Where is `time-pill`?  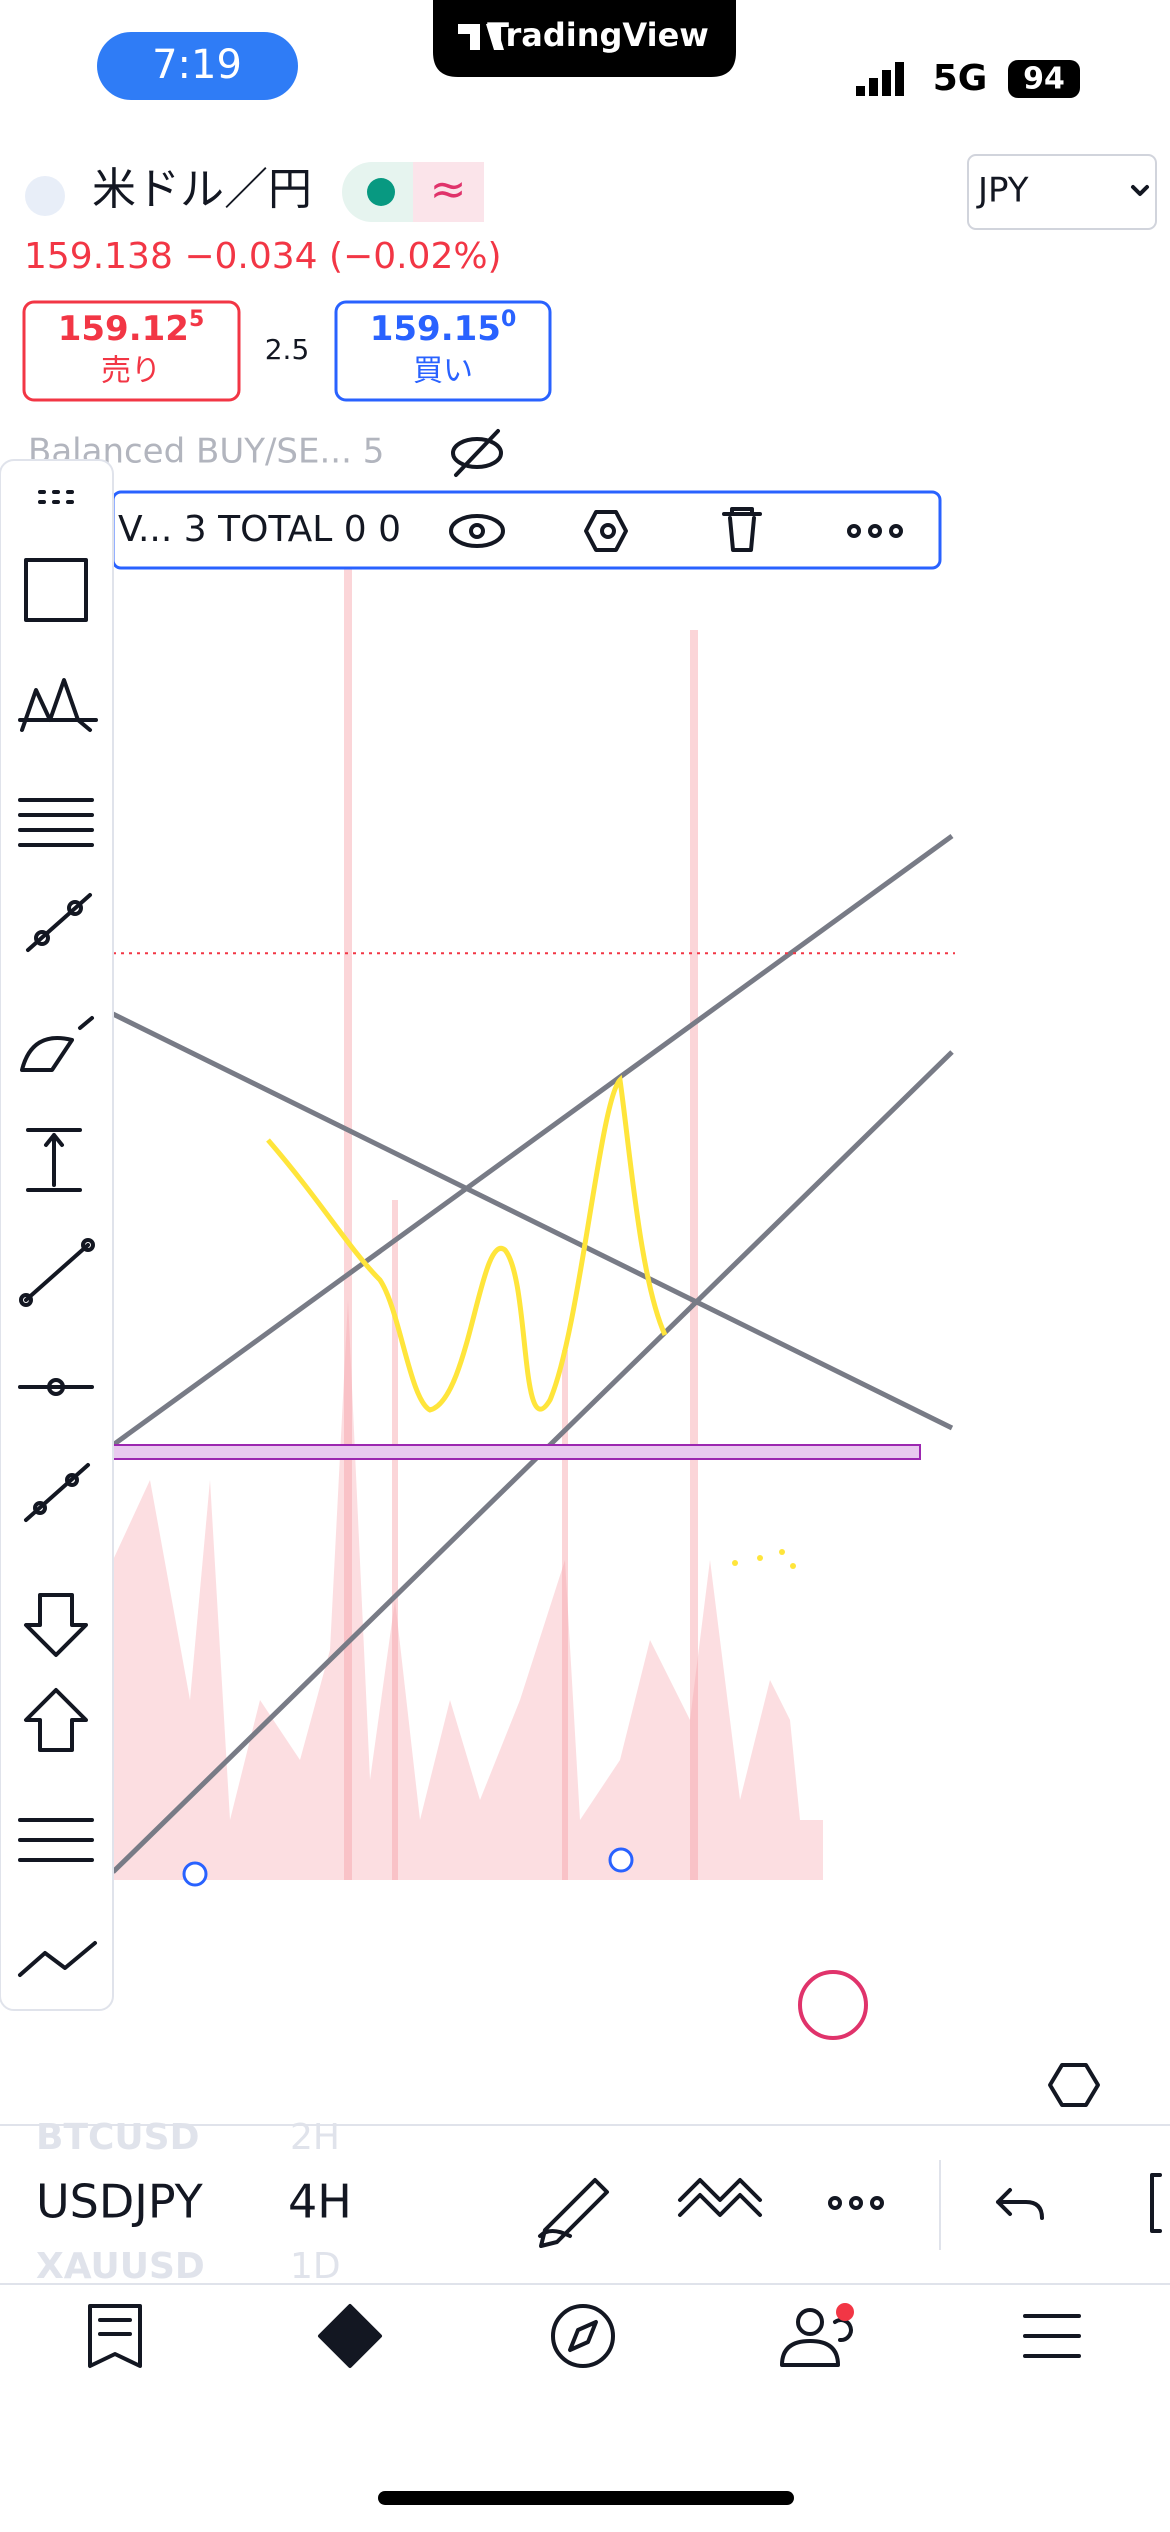
time-pill is located at coordinates (197, 66).